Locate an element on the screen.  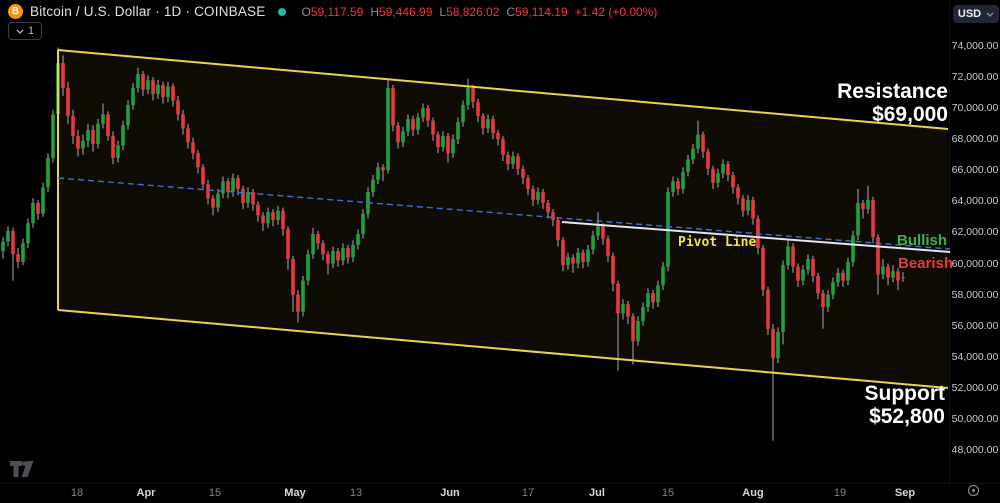
support-annotation: Support $52,800 is located at coordinates (904, 405).